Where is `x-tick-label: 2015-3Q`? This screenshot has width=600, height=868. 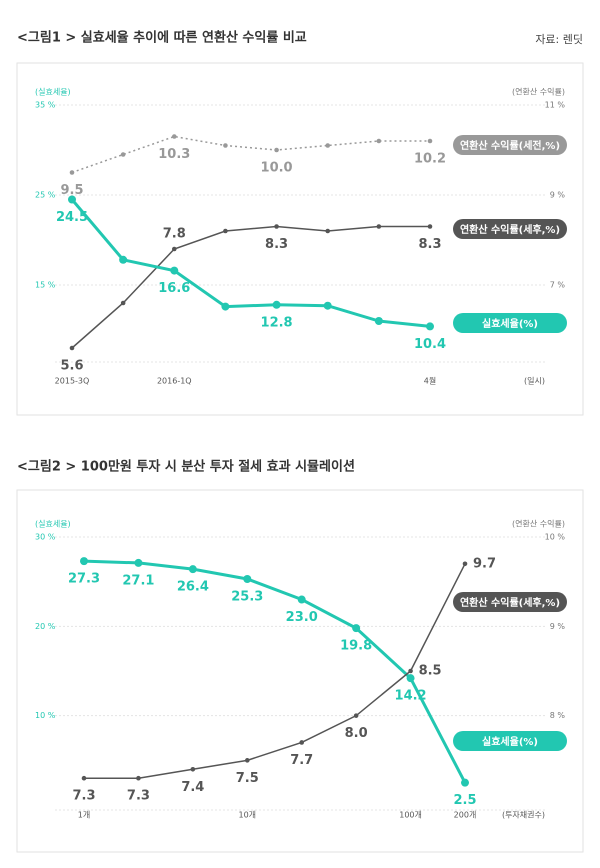 x-tick-label: 2015-3Q is located at coordinates (72, 381).